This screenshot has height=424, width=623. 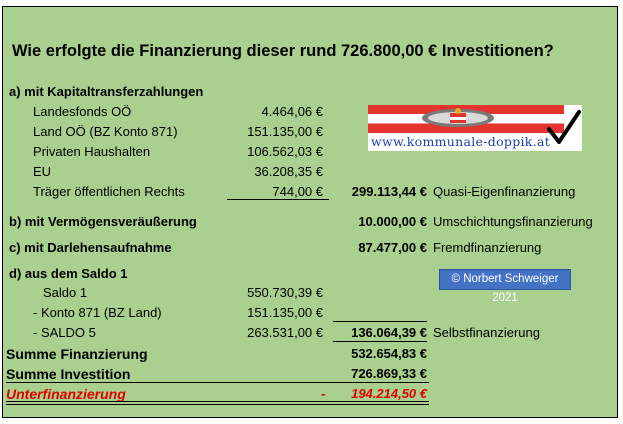 I want to click on row-label: Landesfonds OÖ, so click(x=82, y=111).